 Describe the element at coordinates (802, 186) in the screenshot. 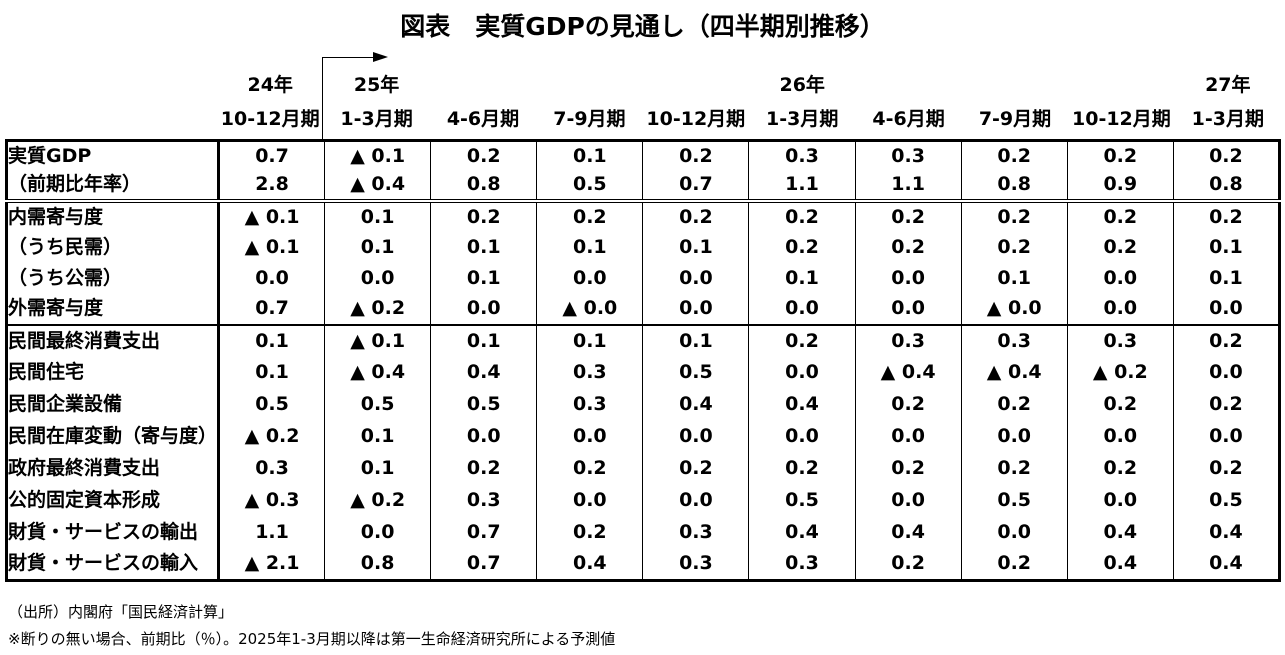

I see `value-cell: 1.1` at that location.